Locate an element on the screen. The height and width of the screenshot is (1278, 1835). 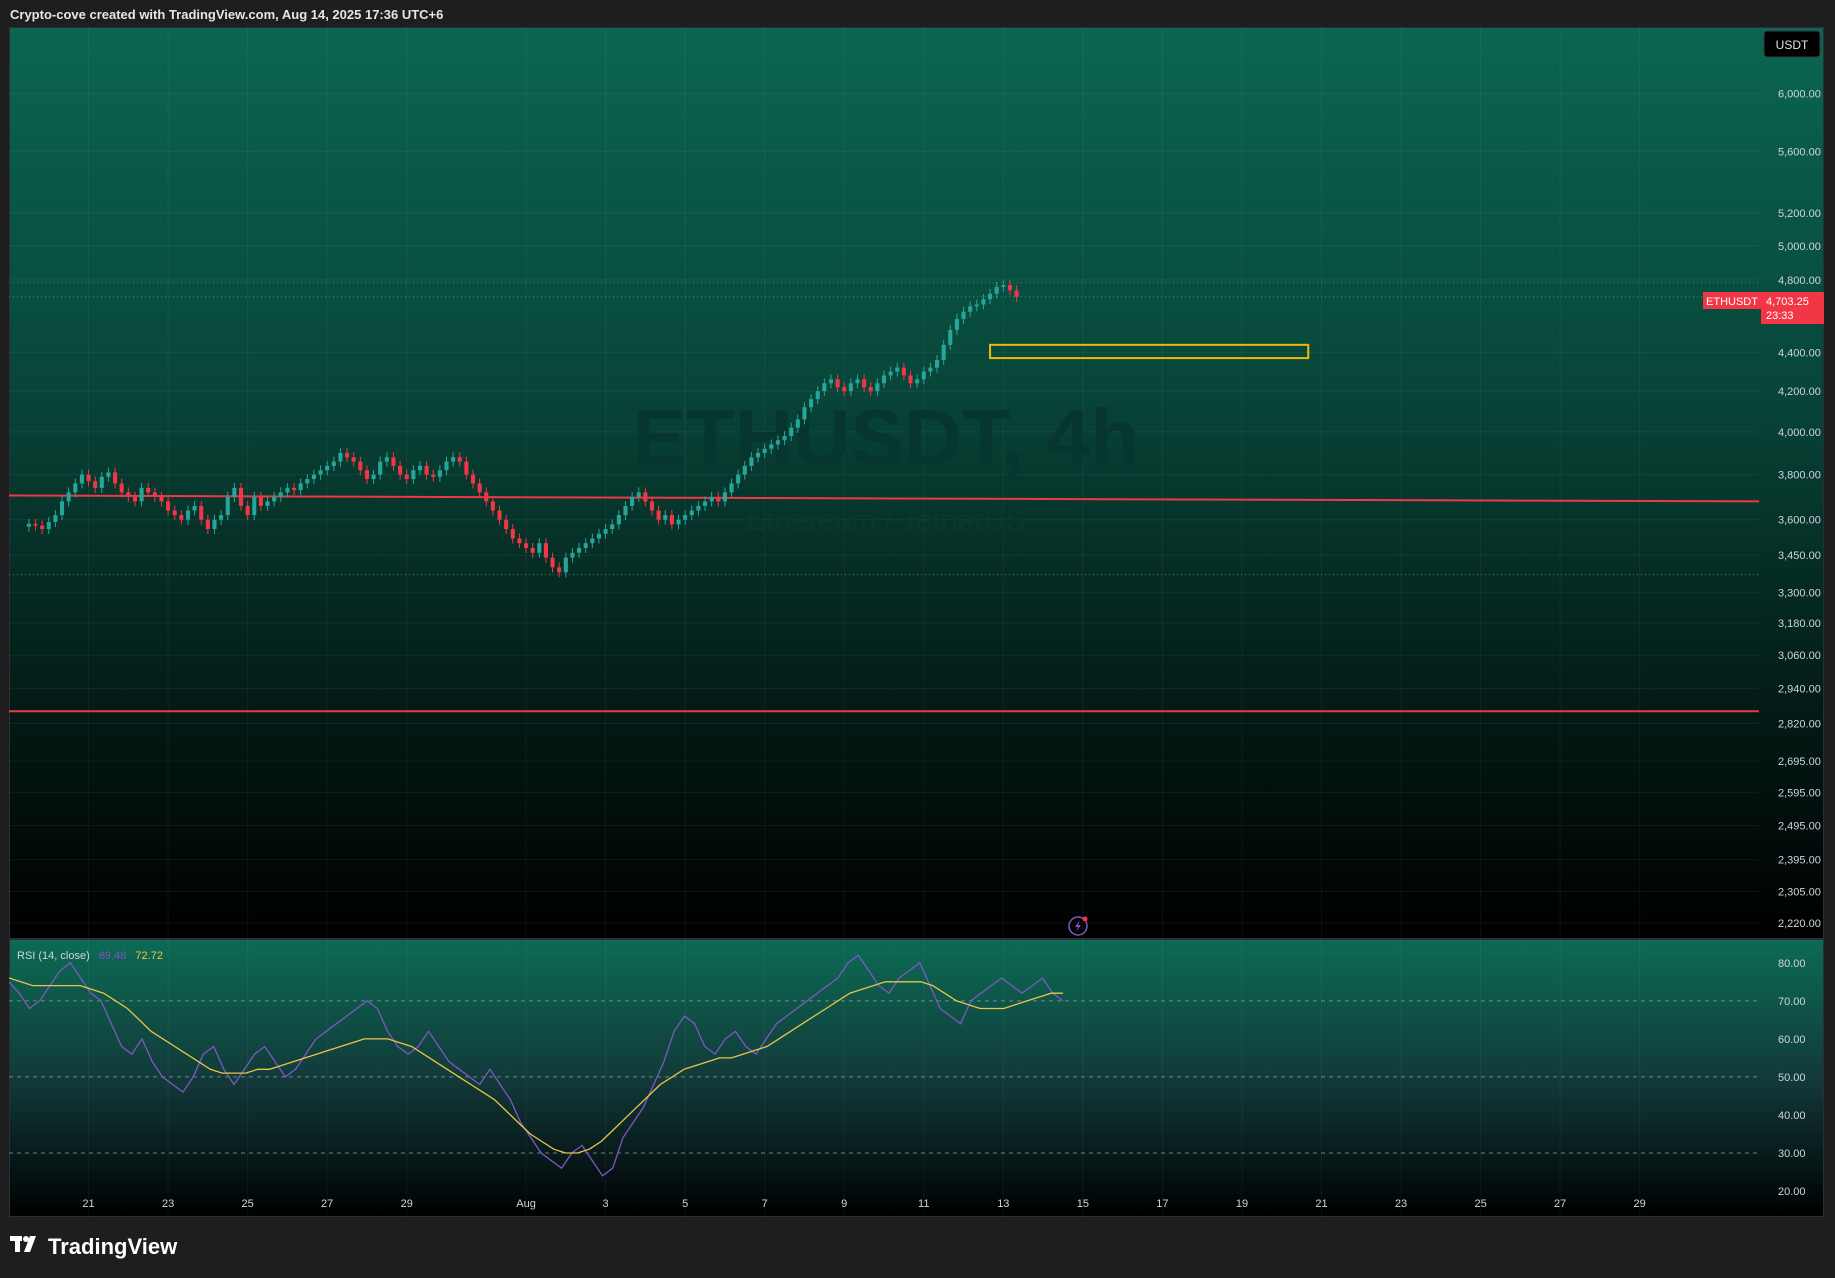
time-tick-label: 25 is located at coordinates (1480, 1204).